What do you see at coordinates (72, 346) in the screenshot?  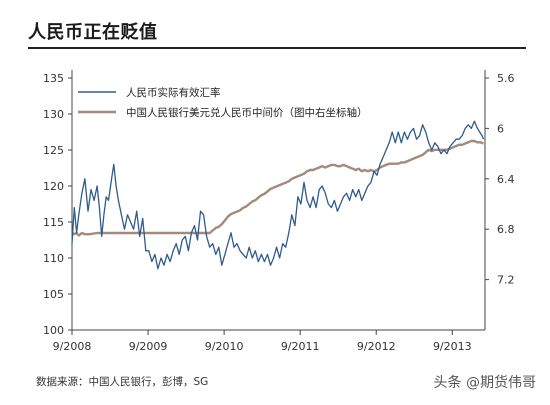 I see `x-tick-label: 9/2008` at bounding box center [72, 346].